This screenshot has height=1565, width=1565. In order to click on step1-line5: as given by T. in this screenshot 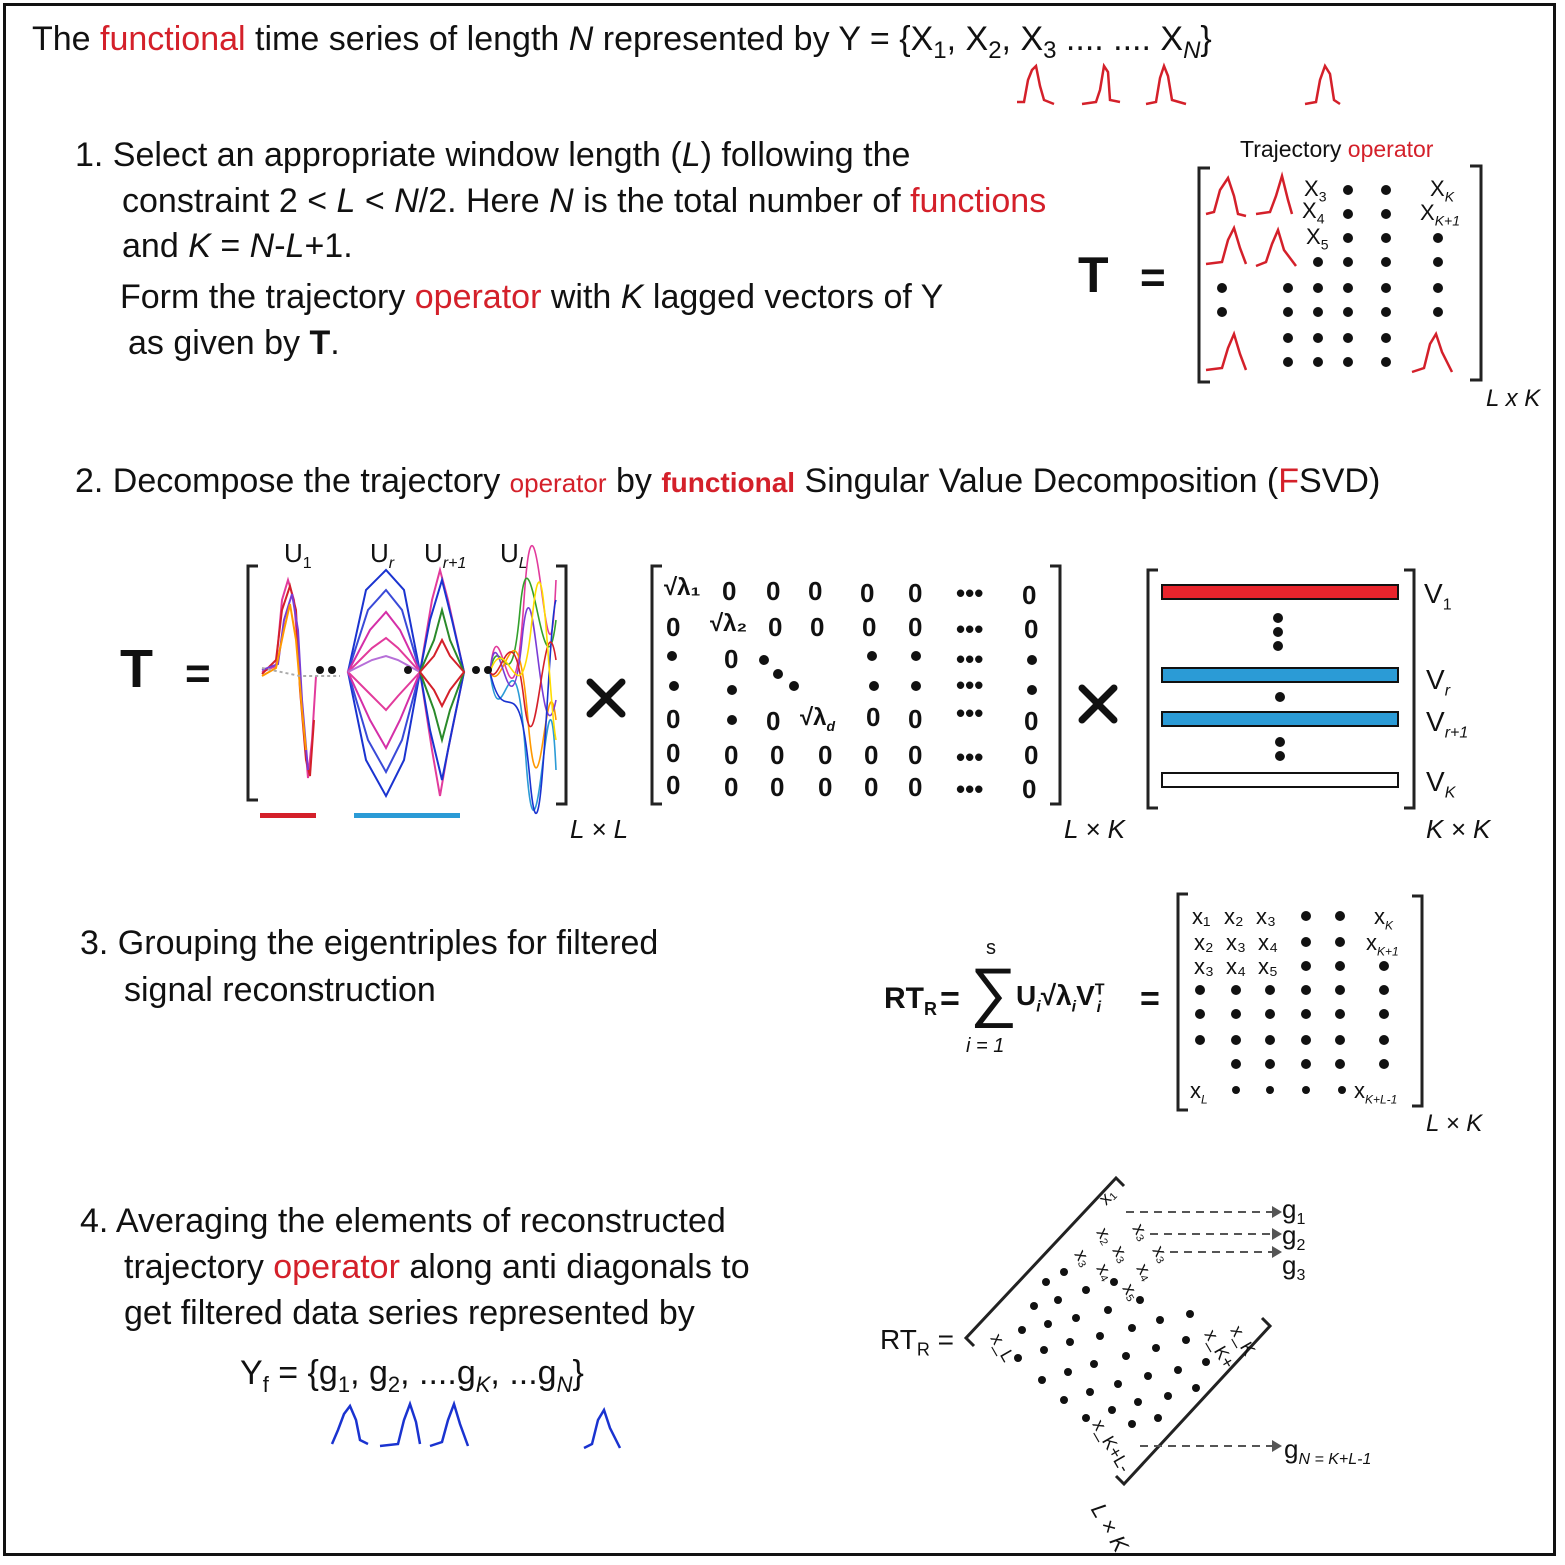, I will do `click(234, 343)`.